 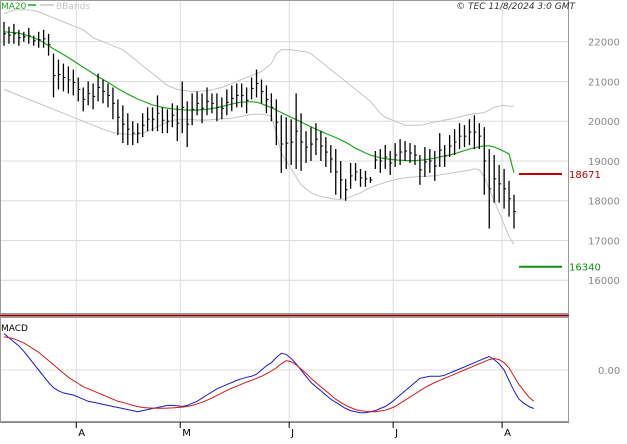 What do you see at coordinates (14, 329) in the screenshot?
I see `macd-panel-title: MACD` at bounding box center [14, 329].